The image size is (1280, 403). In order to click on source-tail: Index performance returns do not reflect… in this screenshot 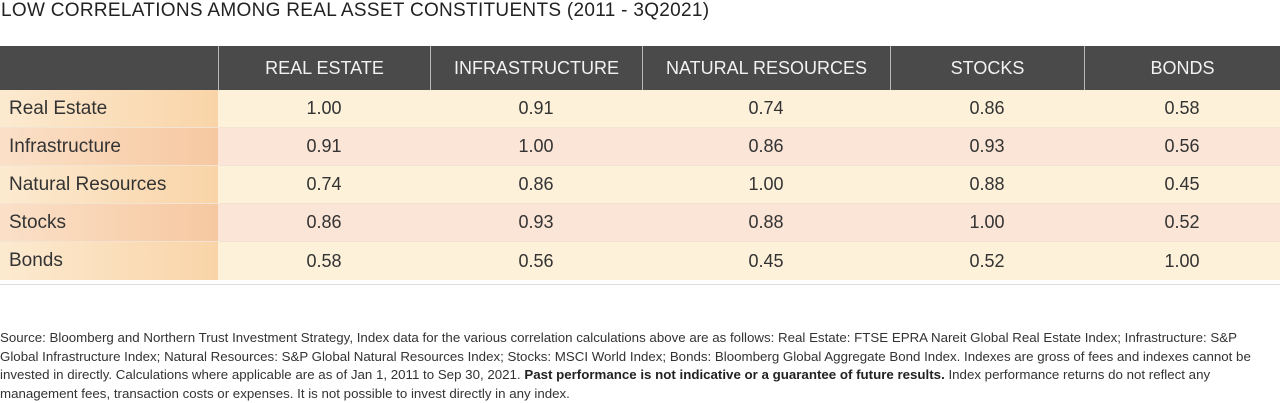, I will do `click(605, 384)`.